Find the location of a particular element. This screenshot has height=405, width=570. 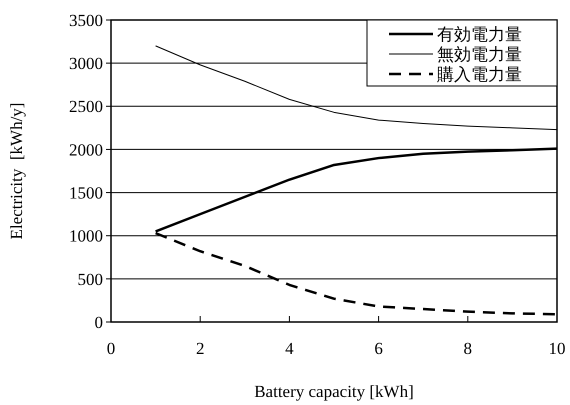

x-tick-label: 2 is located at coordinates (200, 348).